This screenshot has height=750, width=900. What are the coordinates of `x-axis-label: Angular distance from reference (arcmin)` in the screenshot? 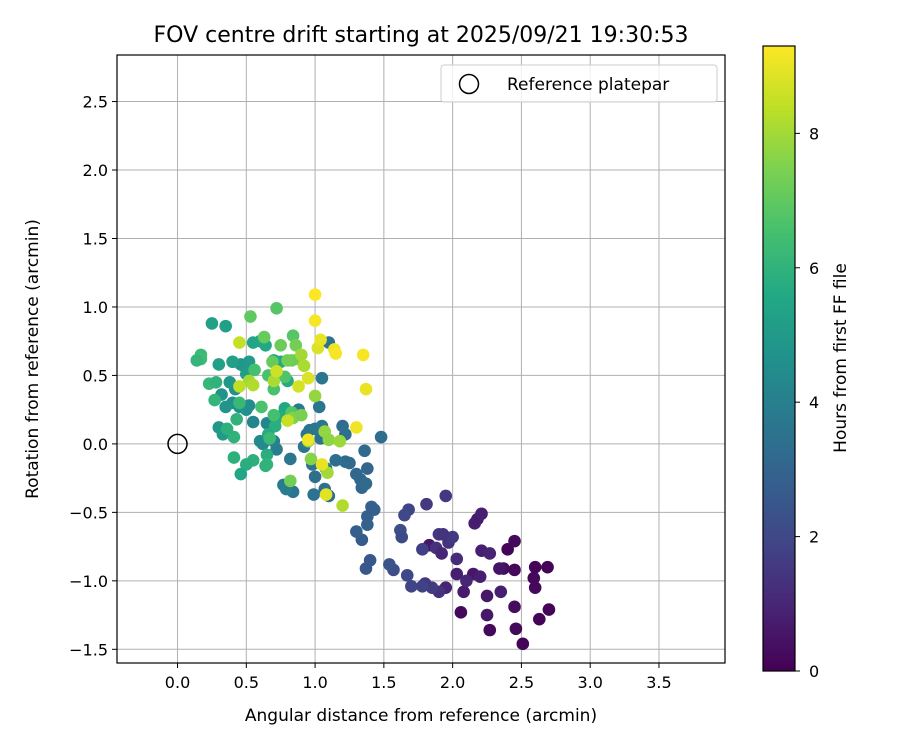 It's located at (421, 716).